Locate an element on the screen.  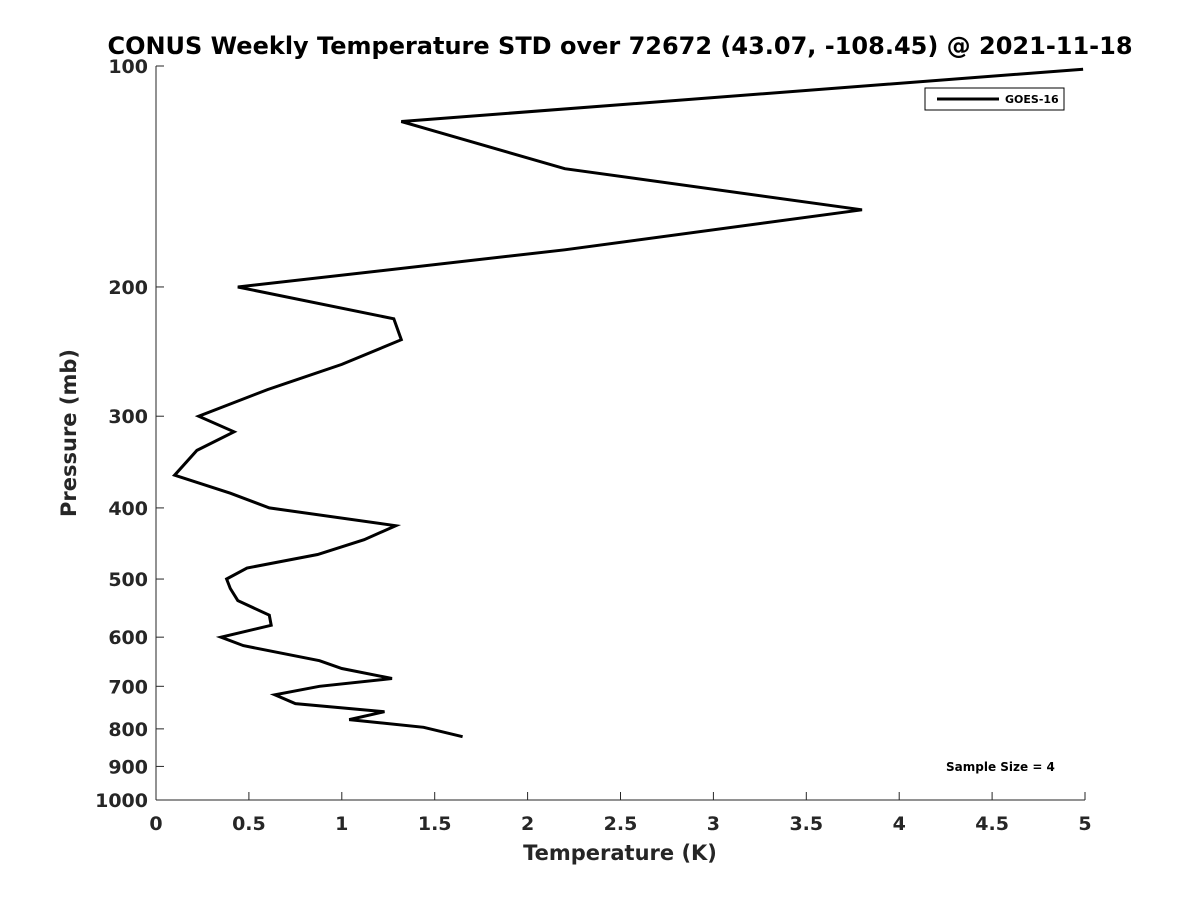
y-tick-label: 300 is located at coordinates (128, 417).